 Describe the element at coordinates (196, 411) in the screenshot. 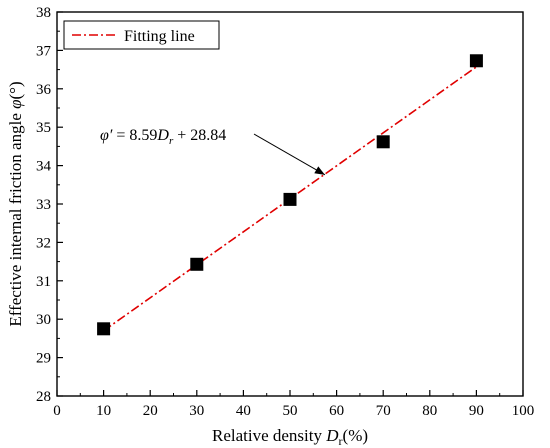

I see `x-tick-label: 30` at that location.